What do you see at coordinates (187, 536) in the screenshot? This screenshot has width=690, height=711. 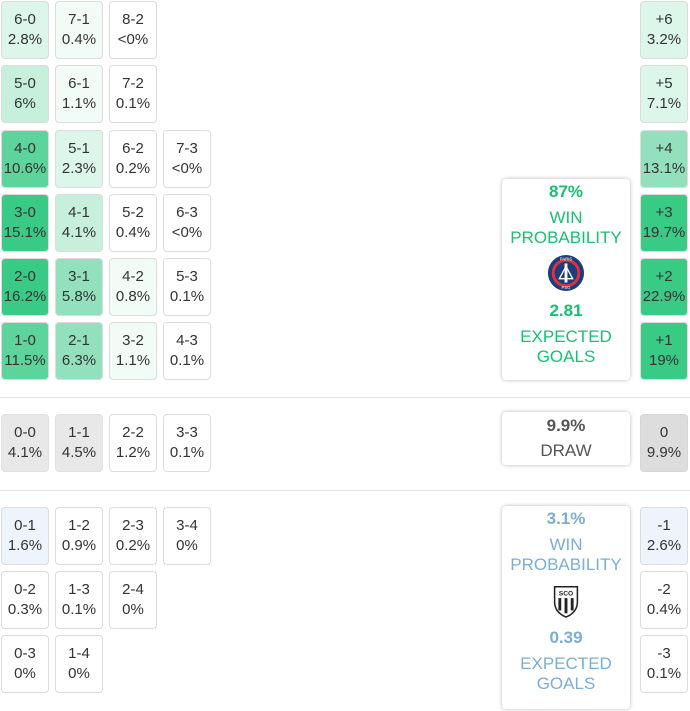 I see `score-cell: 3-4 0%` at bounding box center [187, 536].